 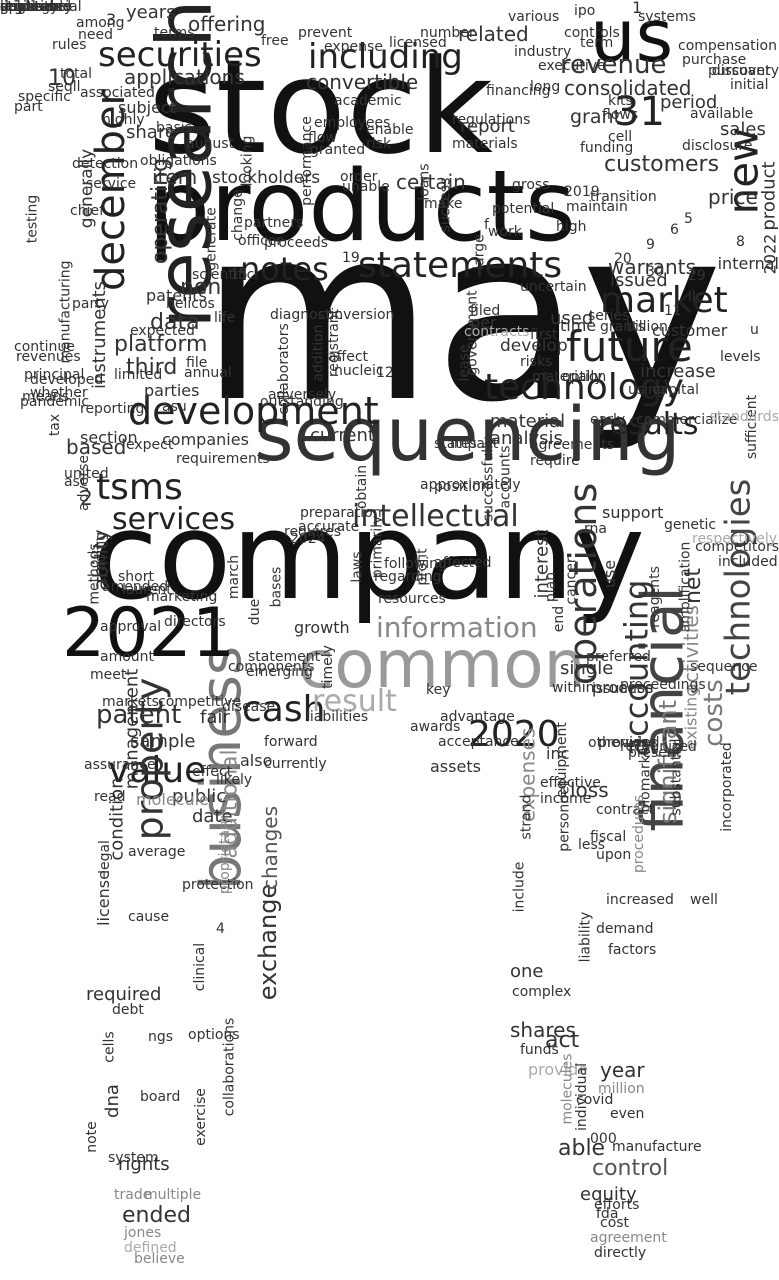 I want to click on word-principal: principal, so click(x=54, y=375).